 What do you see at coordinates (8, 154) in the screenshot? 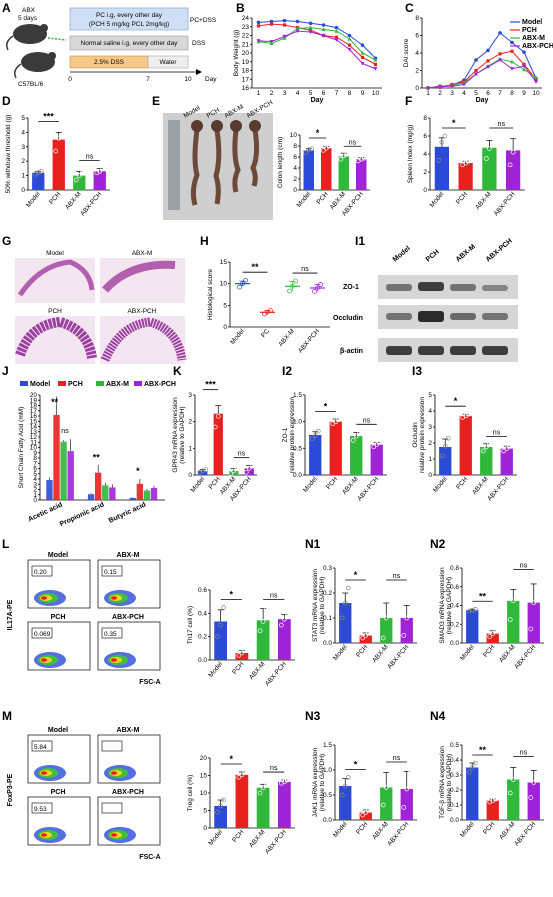
I see `y-axis-label: 50% withdraw threshold (g)` at bounding box center [8, 154].